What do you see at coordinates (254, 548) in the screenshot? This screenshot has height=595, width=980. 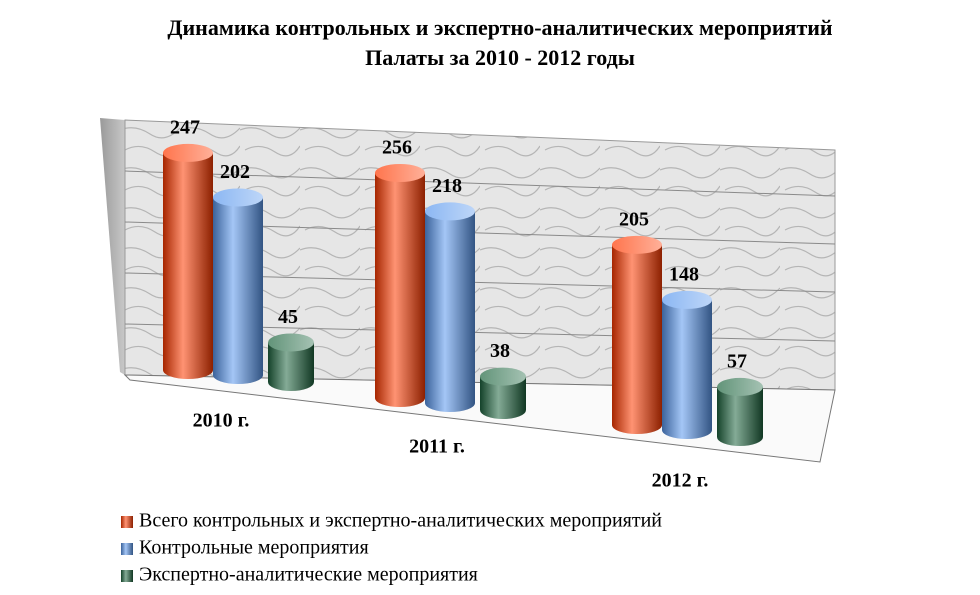 I see `legend-label: Контрольные мероприятия` at bounding box center [254, 548].